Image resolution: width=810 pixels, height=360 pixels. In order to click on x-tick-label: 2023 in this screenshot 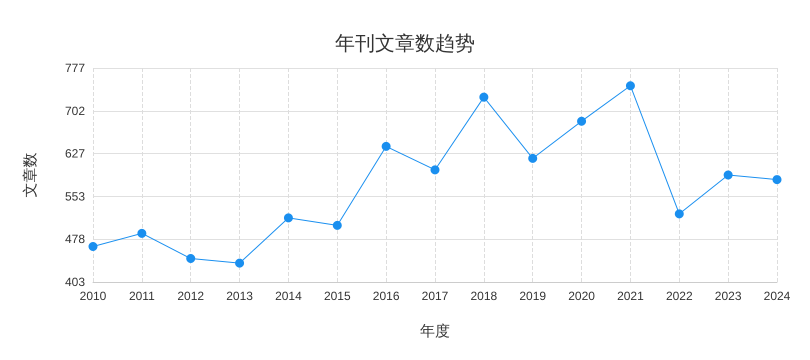, I will do `click(728, 296)`.